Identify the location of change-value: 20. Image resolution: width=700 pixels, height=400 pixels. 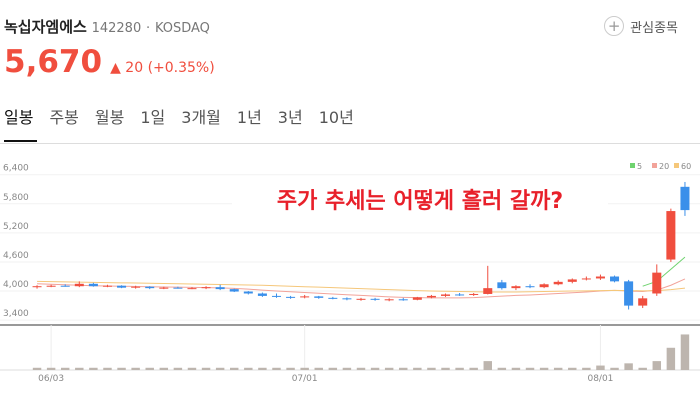
(134, 68).